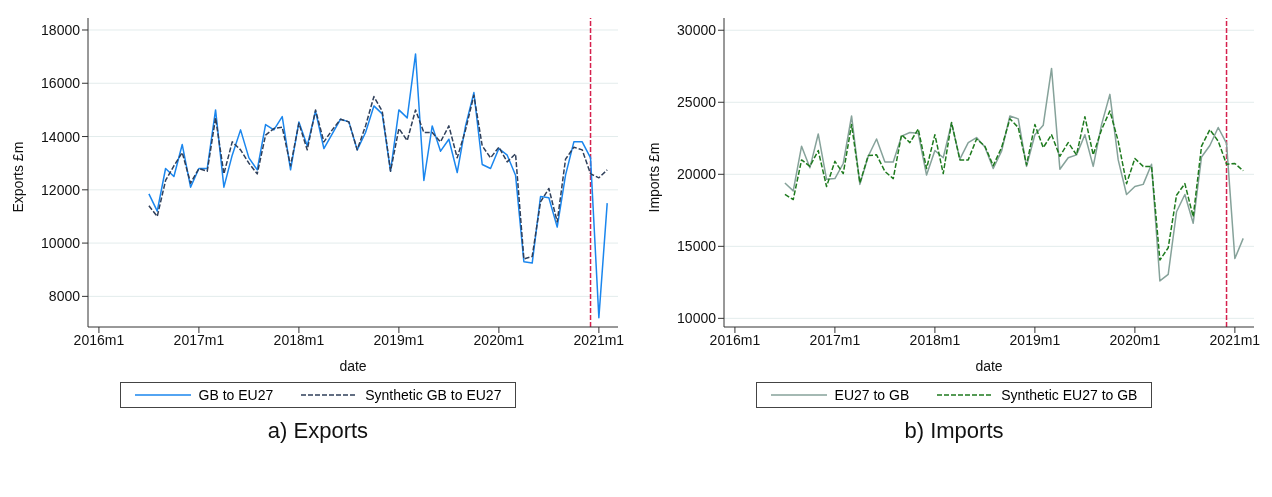  I want to click on legend-label: Synthetic GB to EU27, so click(433, 395).